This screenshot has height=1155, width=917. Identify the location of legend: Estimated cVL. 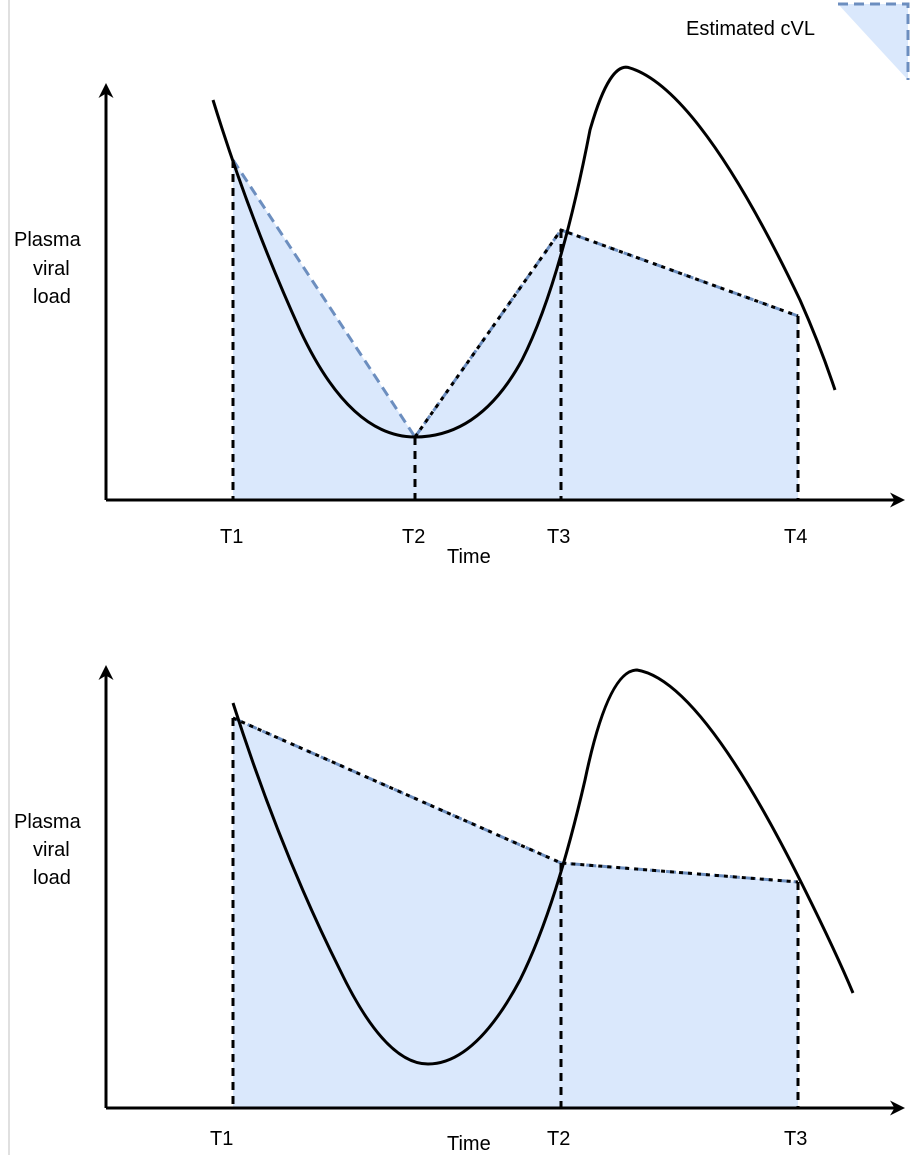
(798, 41).